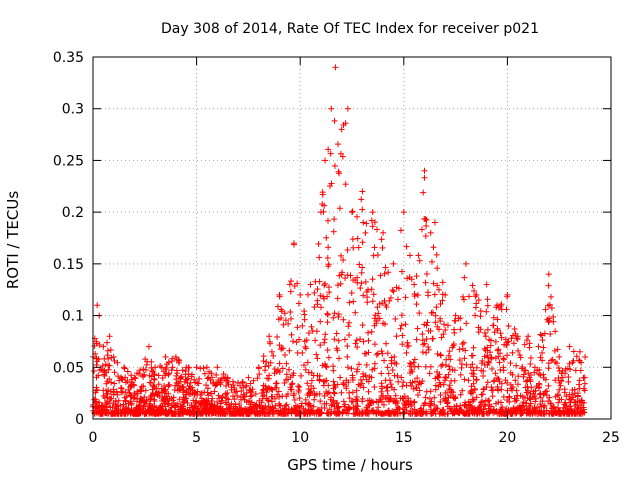 The height and width of the screenshot is (480, 640). What do you see at coordinates (350, 465) in the screenshot?
I see `x-axis-label: GPS time / hours` at bounding box center [350, 465].